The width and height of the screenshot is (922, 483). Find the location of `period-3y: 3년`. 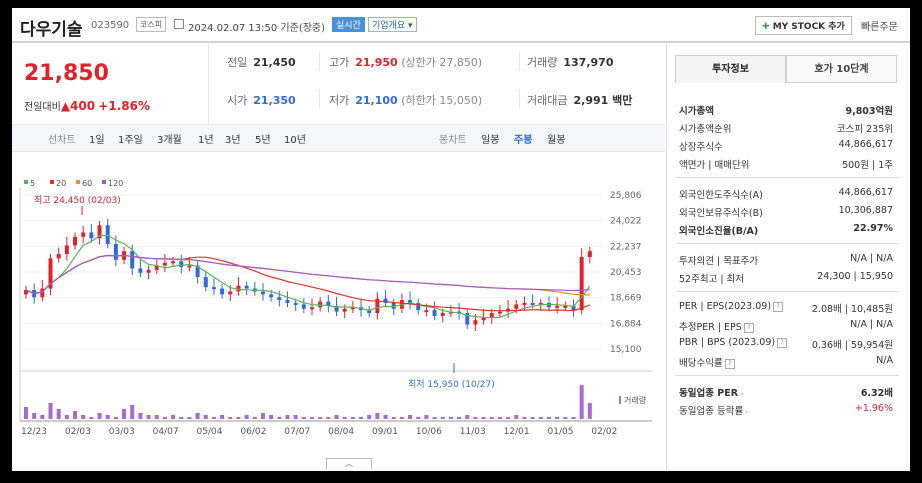

period-3y: 3년 is located at coordinates (233, 140).